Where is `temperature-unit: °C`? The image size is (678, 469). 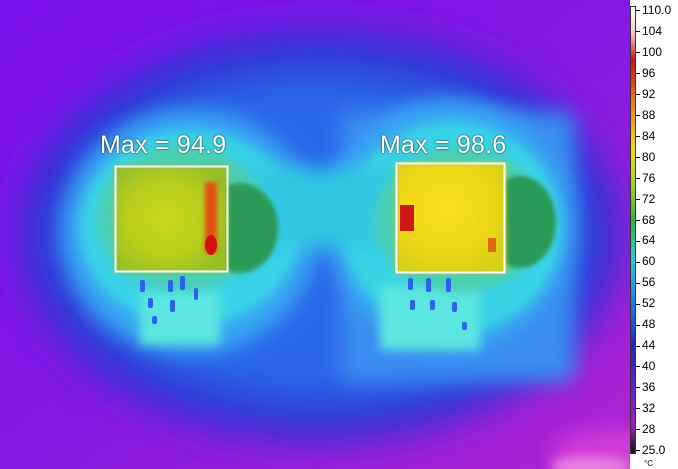
temperature-unit: °C is located at coordinates (648, 463).